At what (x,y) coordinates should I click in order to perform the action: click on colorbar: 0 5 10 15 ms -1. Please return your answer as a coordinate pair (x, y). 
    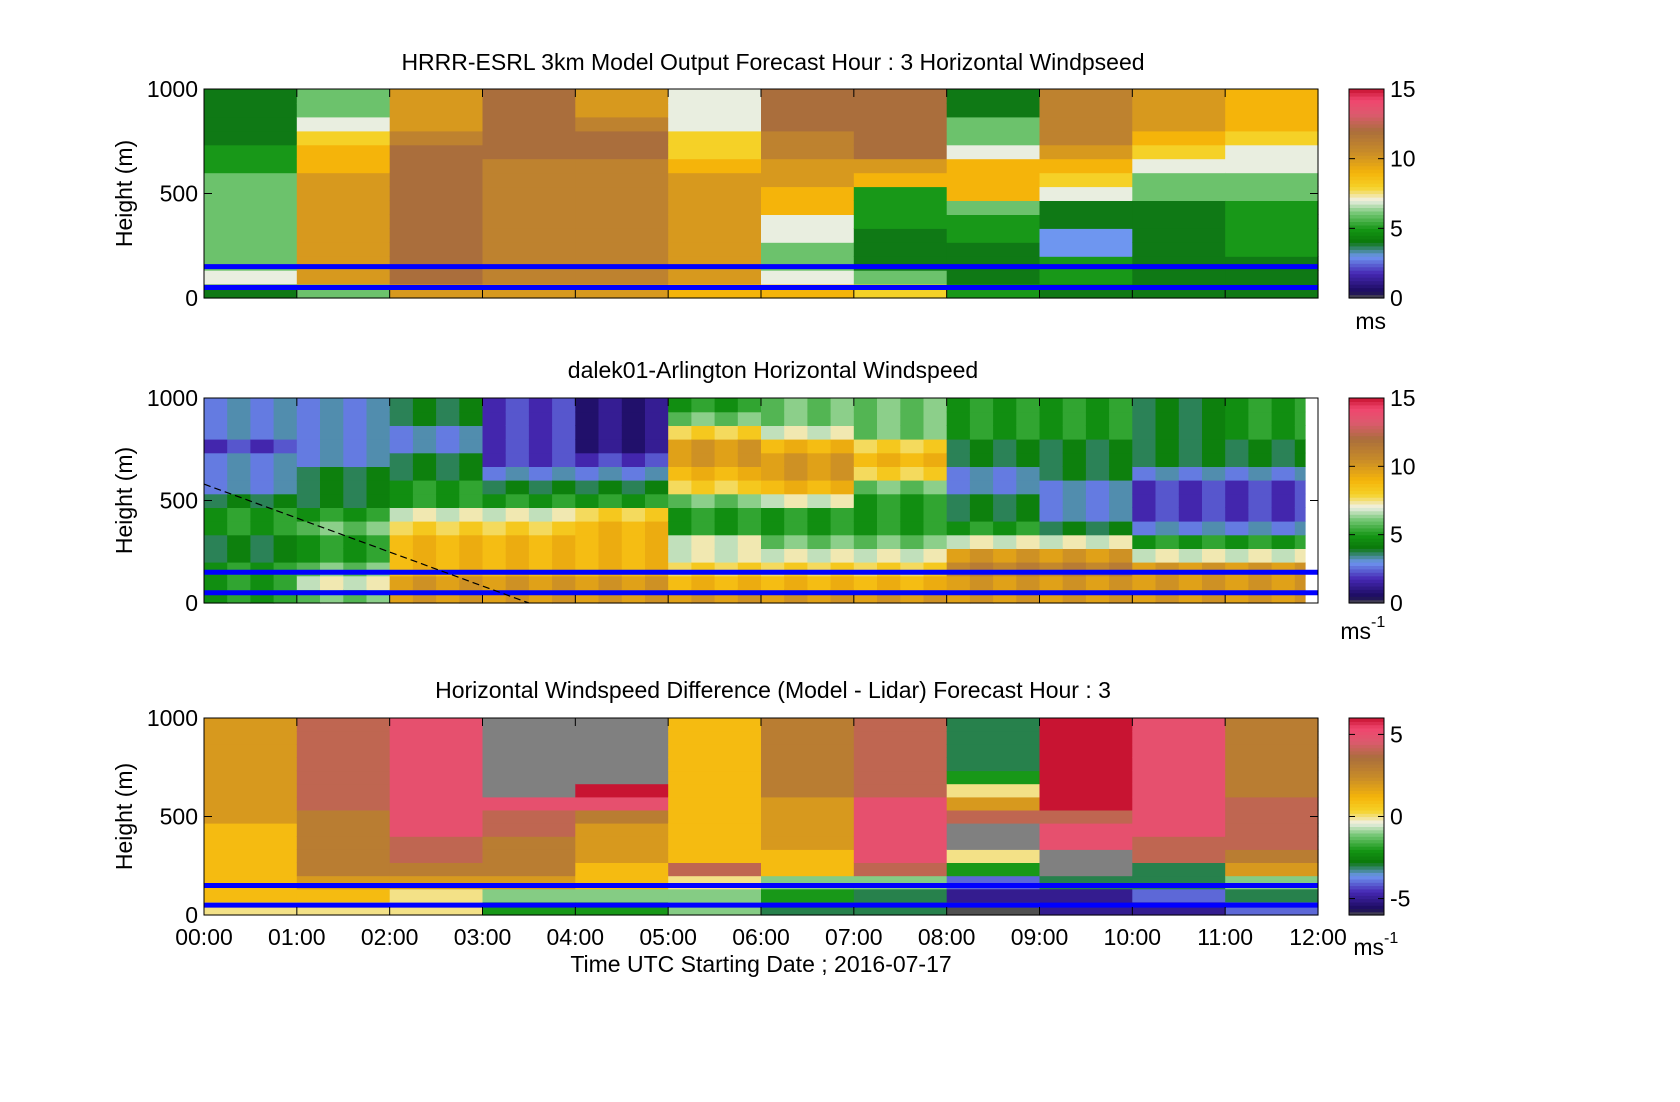
    Looking at the image, I should click on (1377, 514).